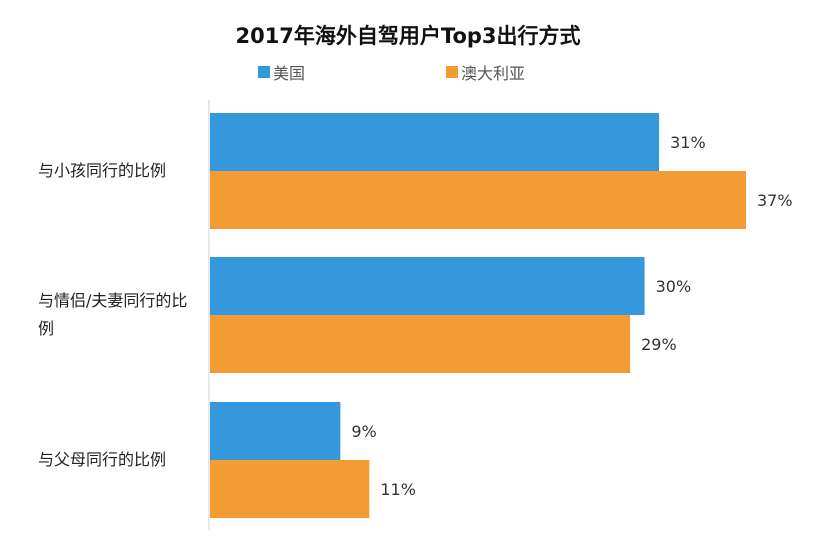 The height and width of the screenshot is (543, 816). I want to click on category-label: 与情侣/夫妻同行的比例, so click(113, 314).